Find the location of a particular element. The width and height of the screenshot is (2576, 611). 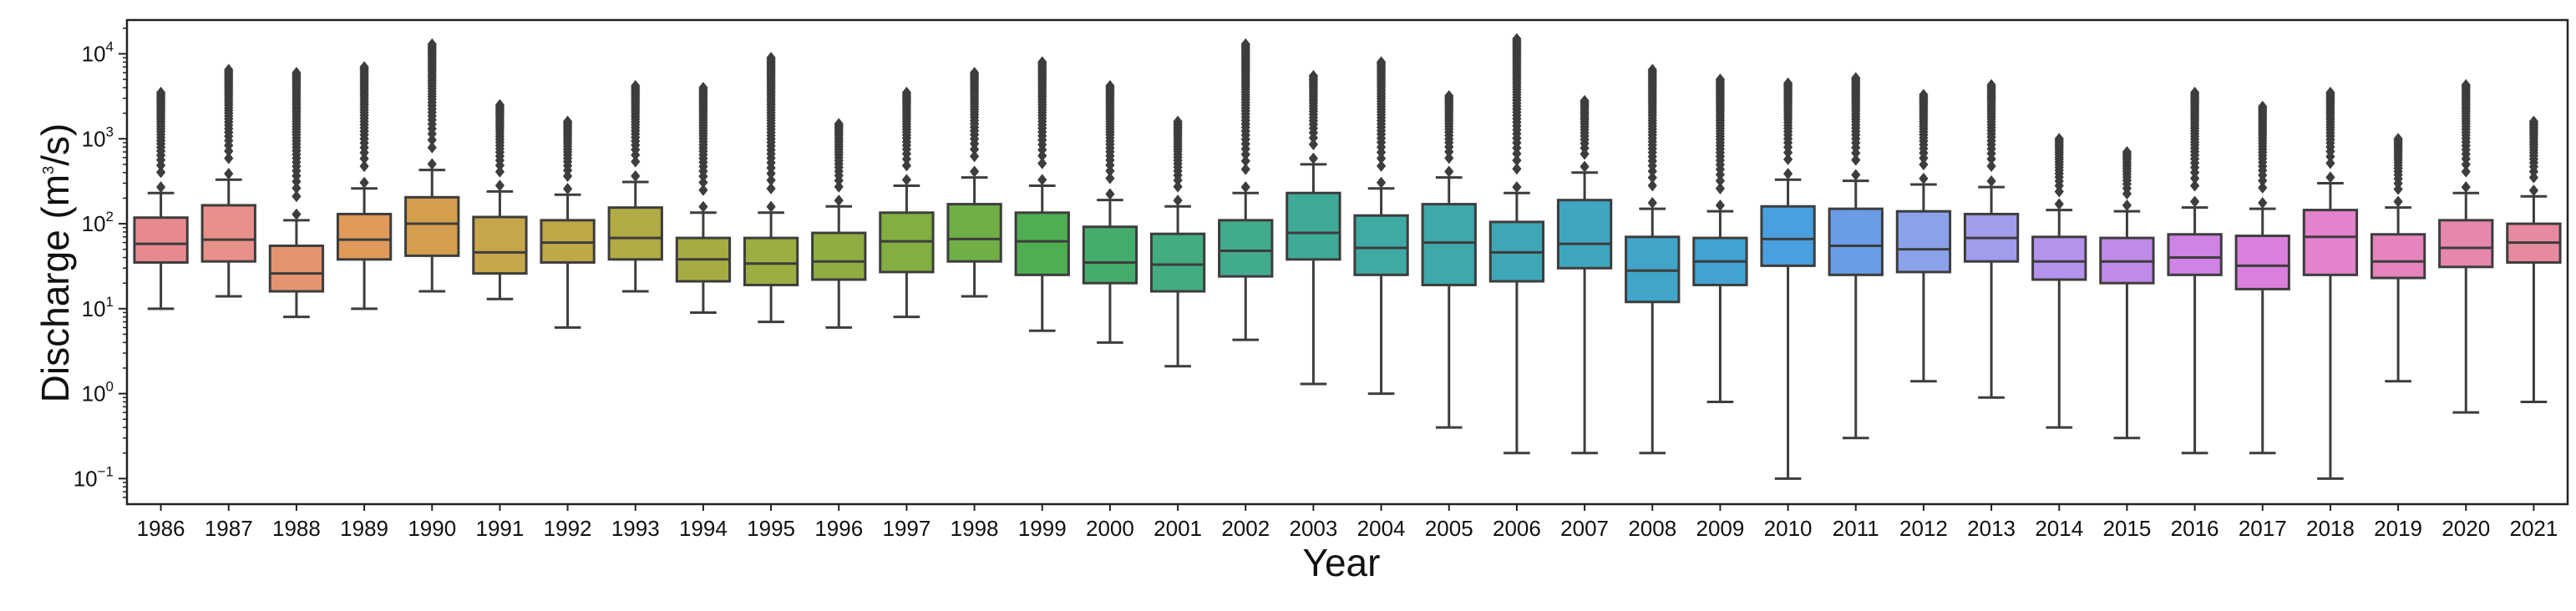

outlier-point-1993 is located at coordinates (636, 175).